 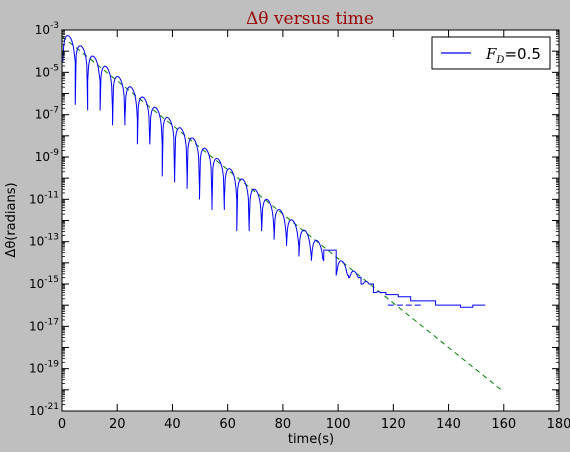 I want to click on x-tick-label: 60, so click(x=227, y=424).